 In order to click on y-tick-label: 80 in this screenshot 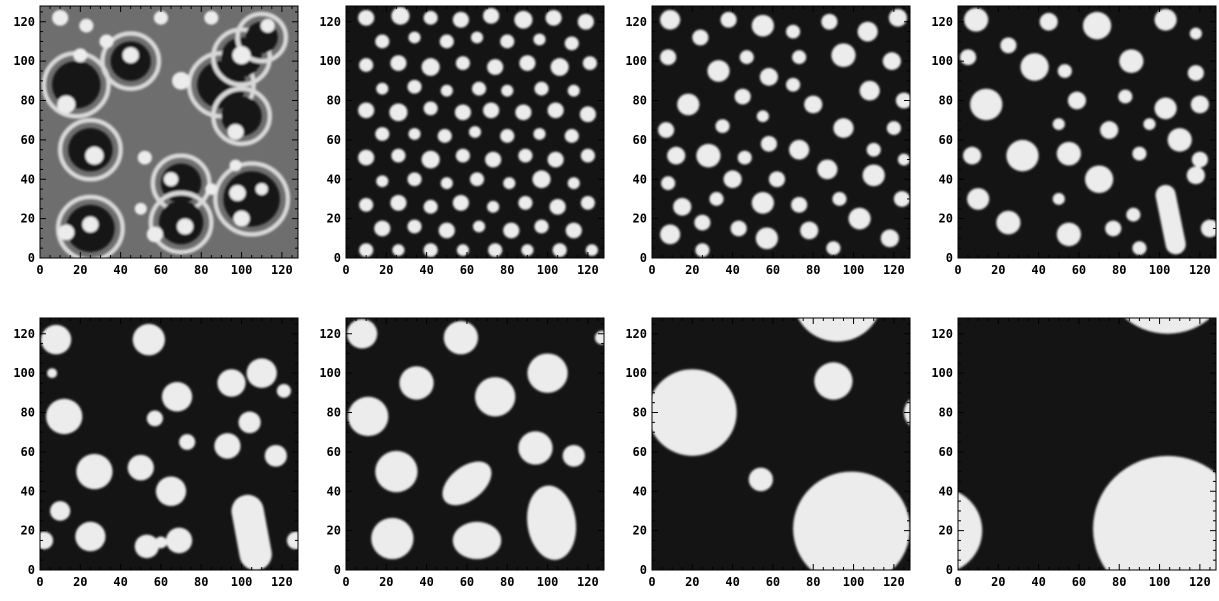, I will do `click(334, 101)`.